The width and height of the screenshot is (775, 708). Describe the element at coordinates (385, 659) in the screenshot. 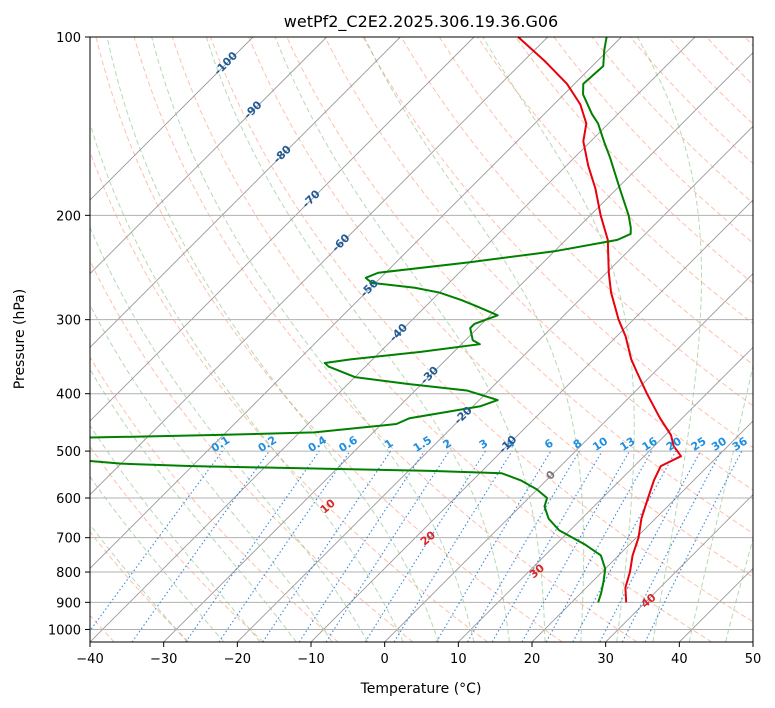

I see `x-tick-label: 0` at that location.